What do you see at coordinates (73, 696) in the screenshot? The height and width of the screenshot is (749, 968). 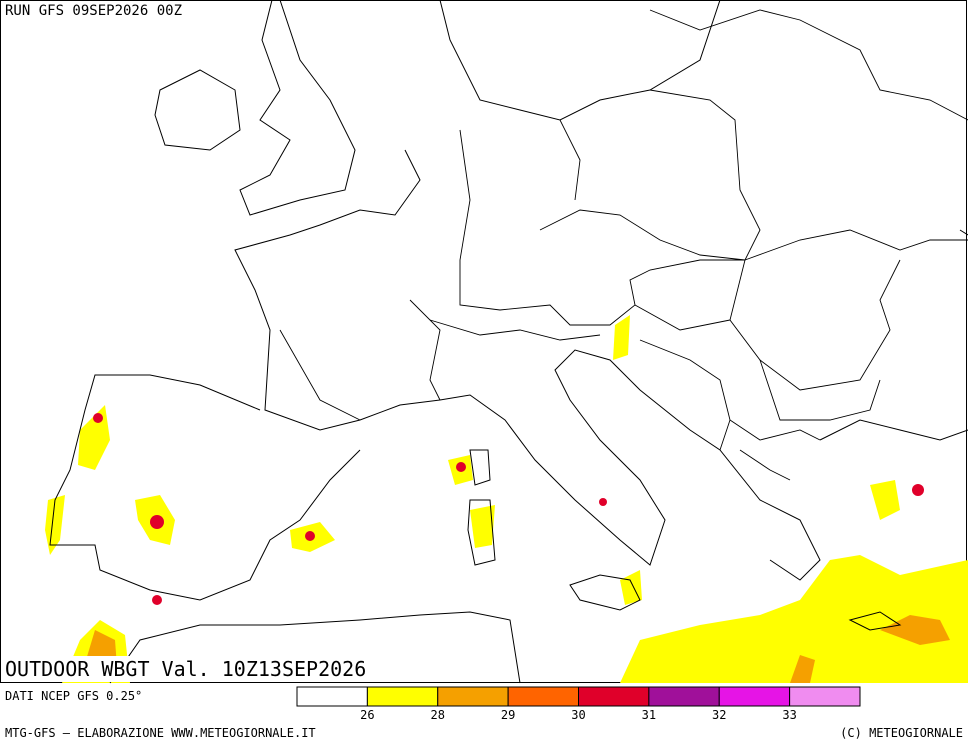 I see `source-label: DATI NCEP GFS 0.25°` at bounding box center [73, 696].